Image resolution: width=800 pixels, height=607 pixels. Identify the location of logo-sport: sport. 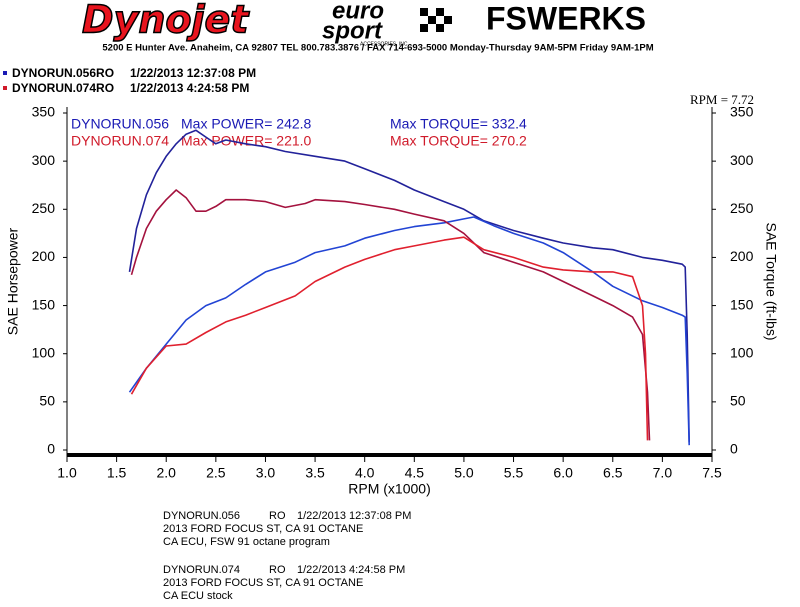
(352, 30).